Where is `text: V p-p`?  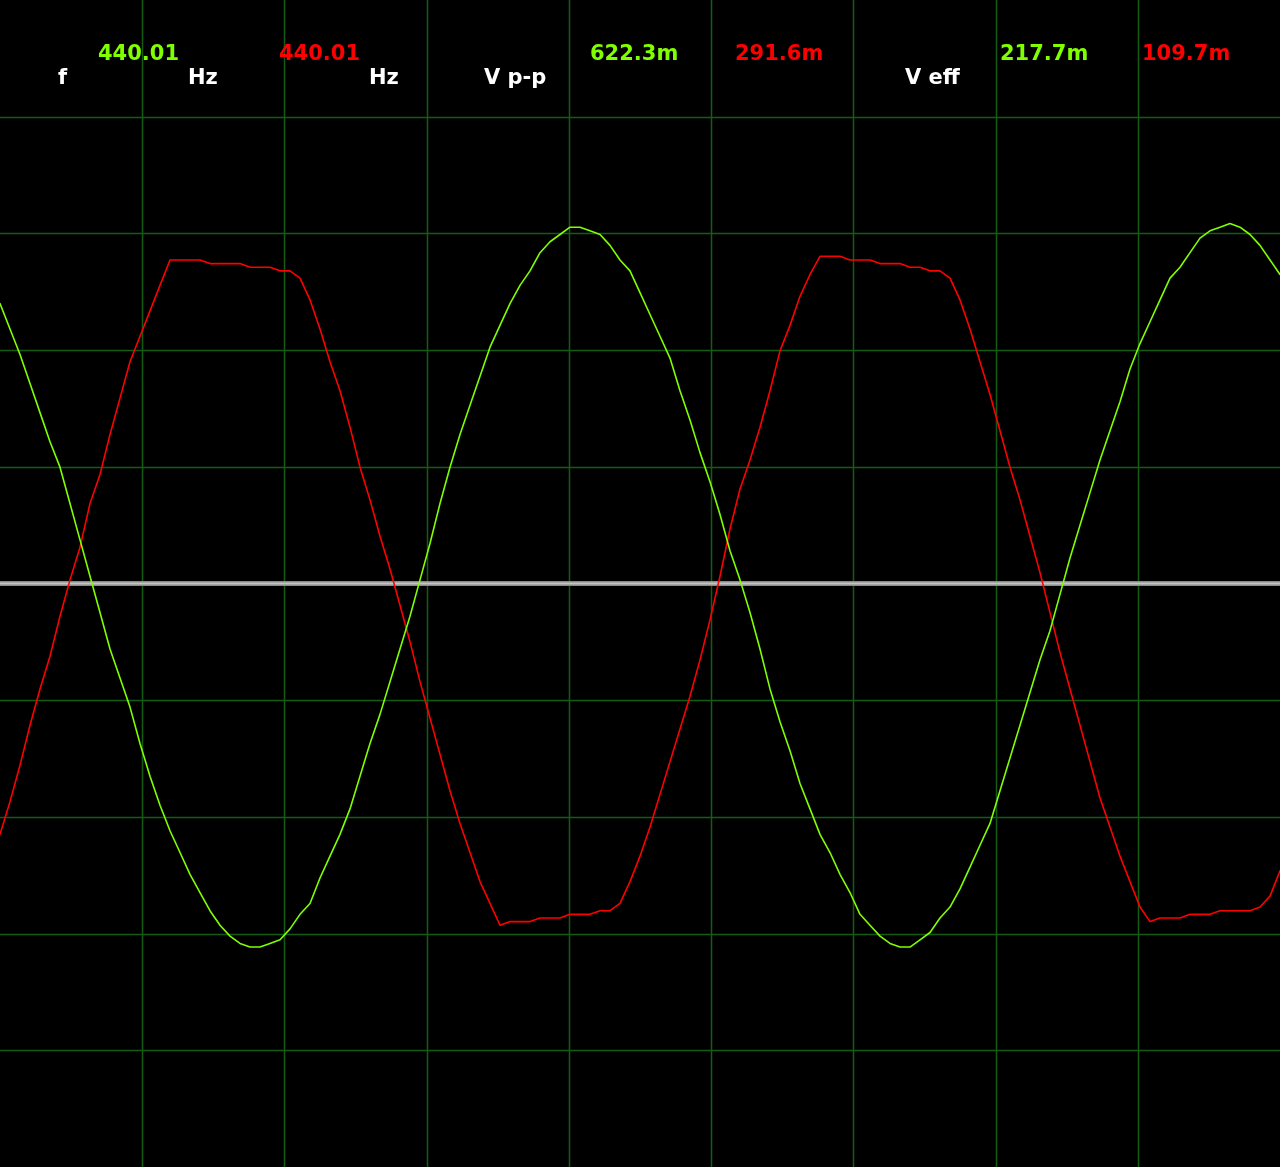 text: V p-p is located at coordinates (515, 77).